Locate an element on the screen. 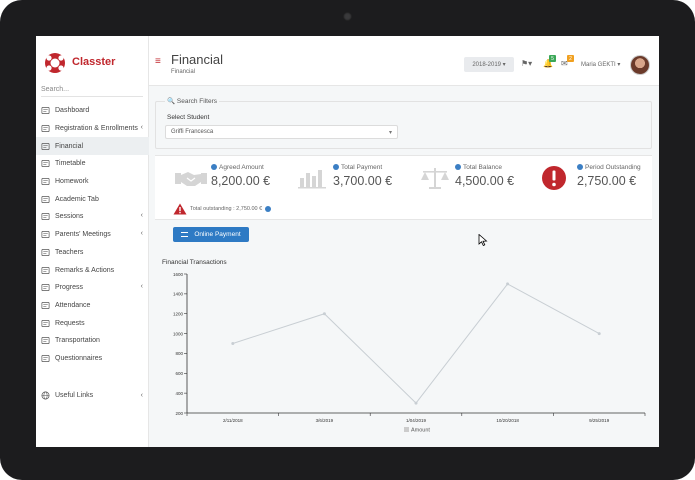  sidebar-item-label: Dashboard is located at coordinates (72, 111).